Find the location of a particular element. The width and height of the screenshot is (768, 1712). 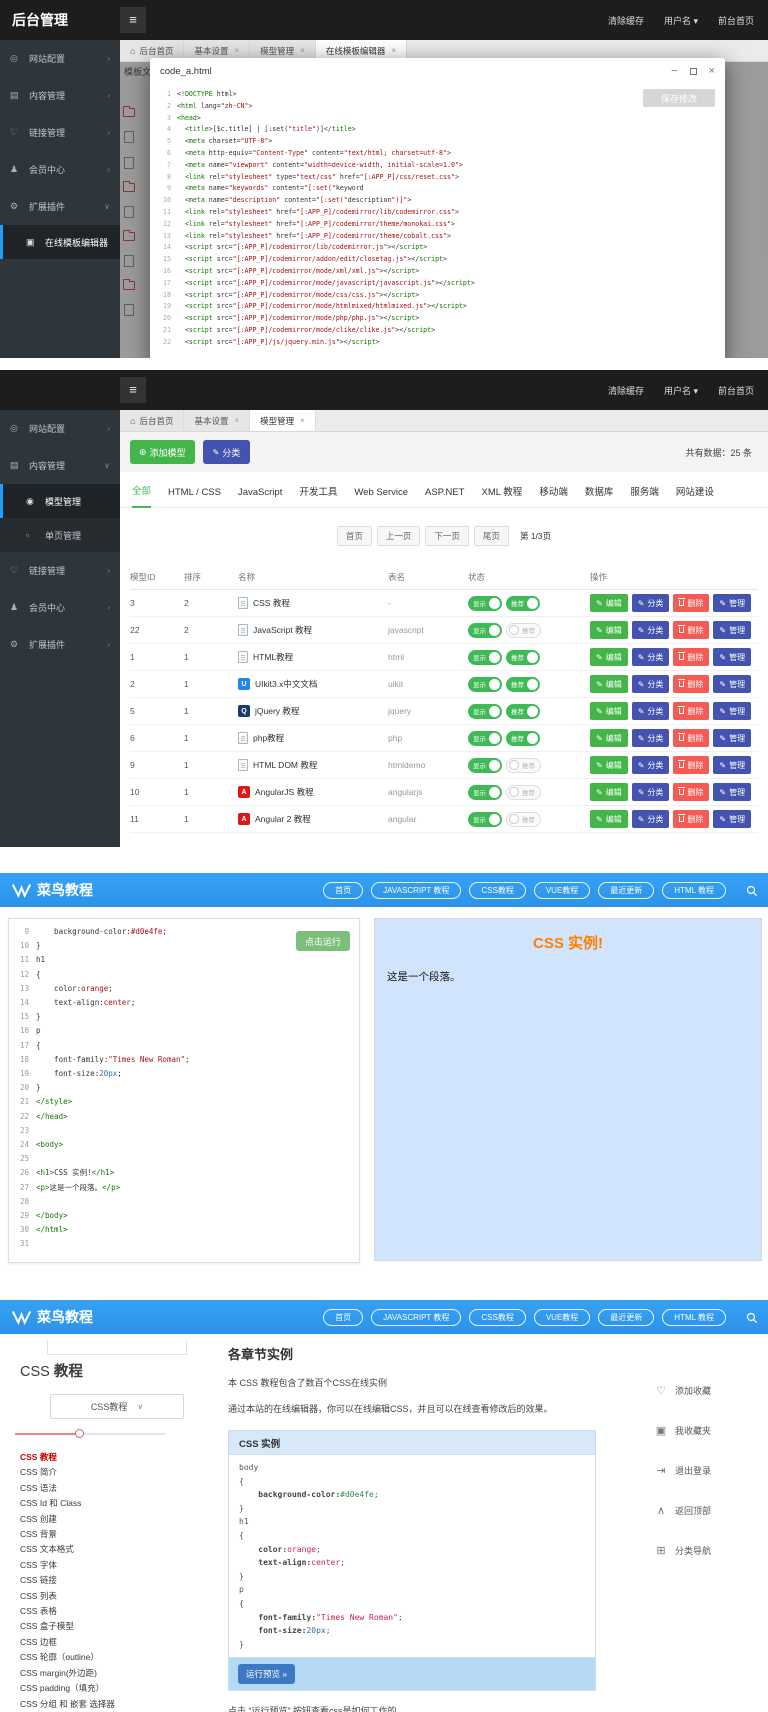

sidebar-item: ⚙ 扩展插件 ∨ is located at coordinates (60, 206).